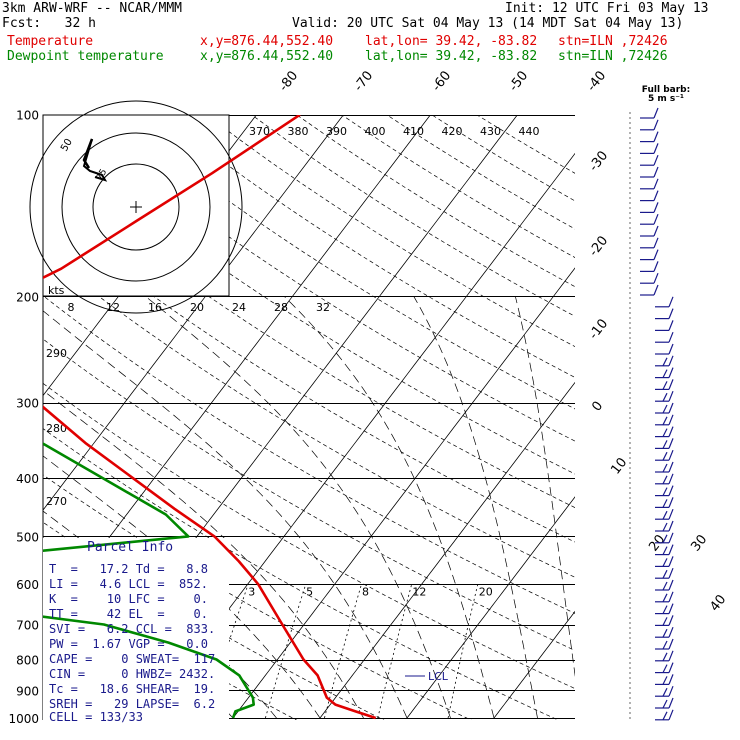 The width and height of the screenshot is (740, 740). What do you see at coordinates (597, 407) in the screenshot?
I see `isotherm-label: 0` at bounding box center [597, 407].